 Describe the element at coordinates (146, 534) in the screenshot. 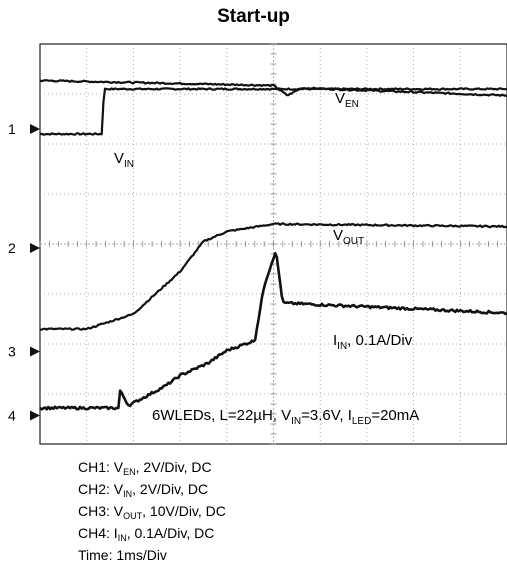

I see `legend-row-ch4: CH4: IIN, 0.1A/Div, DC` at that location.